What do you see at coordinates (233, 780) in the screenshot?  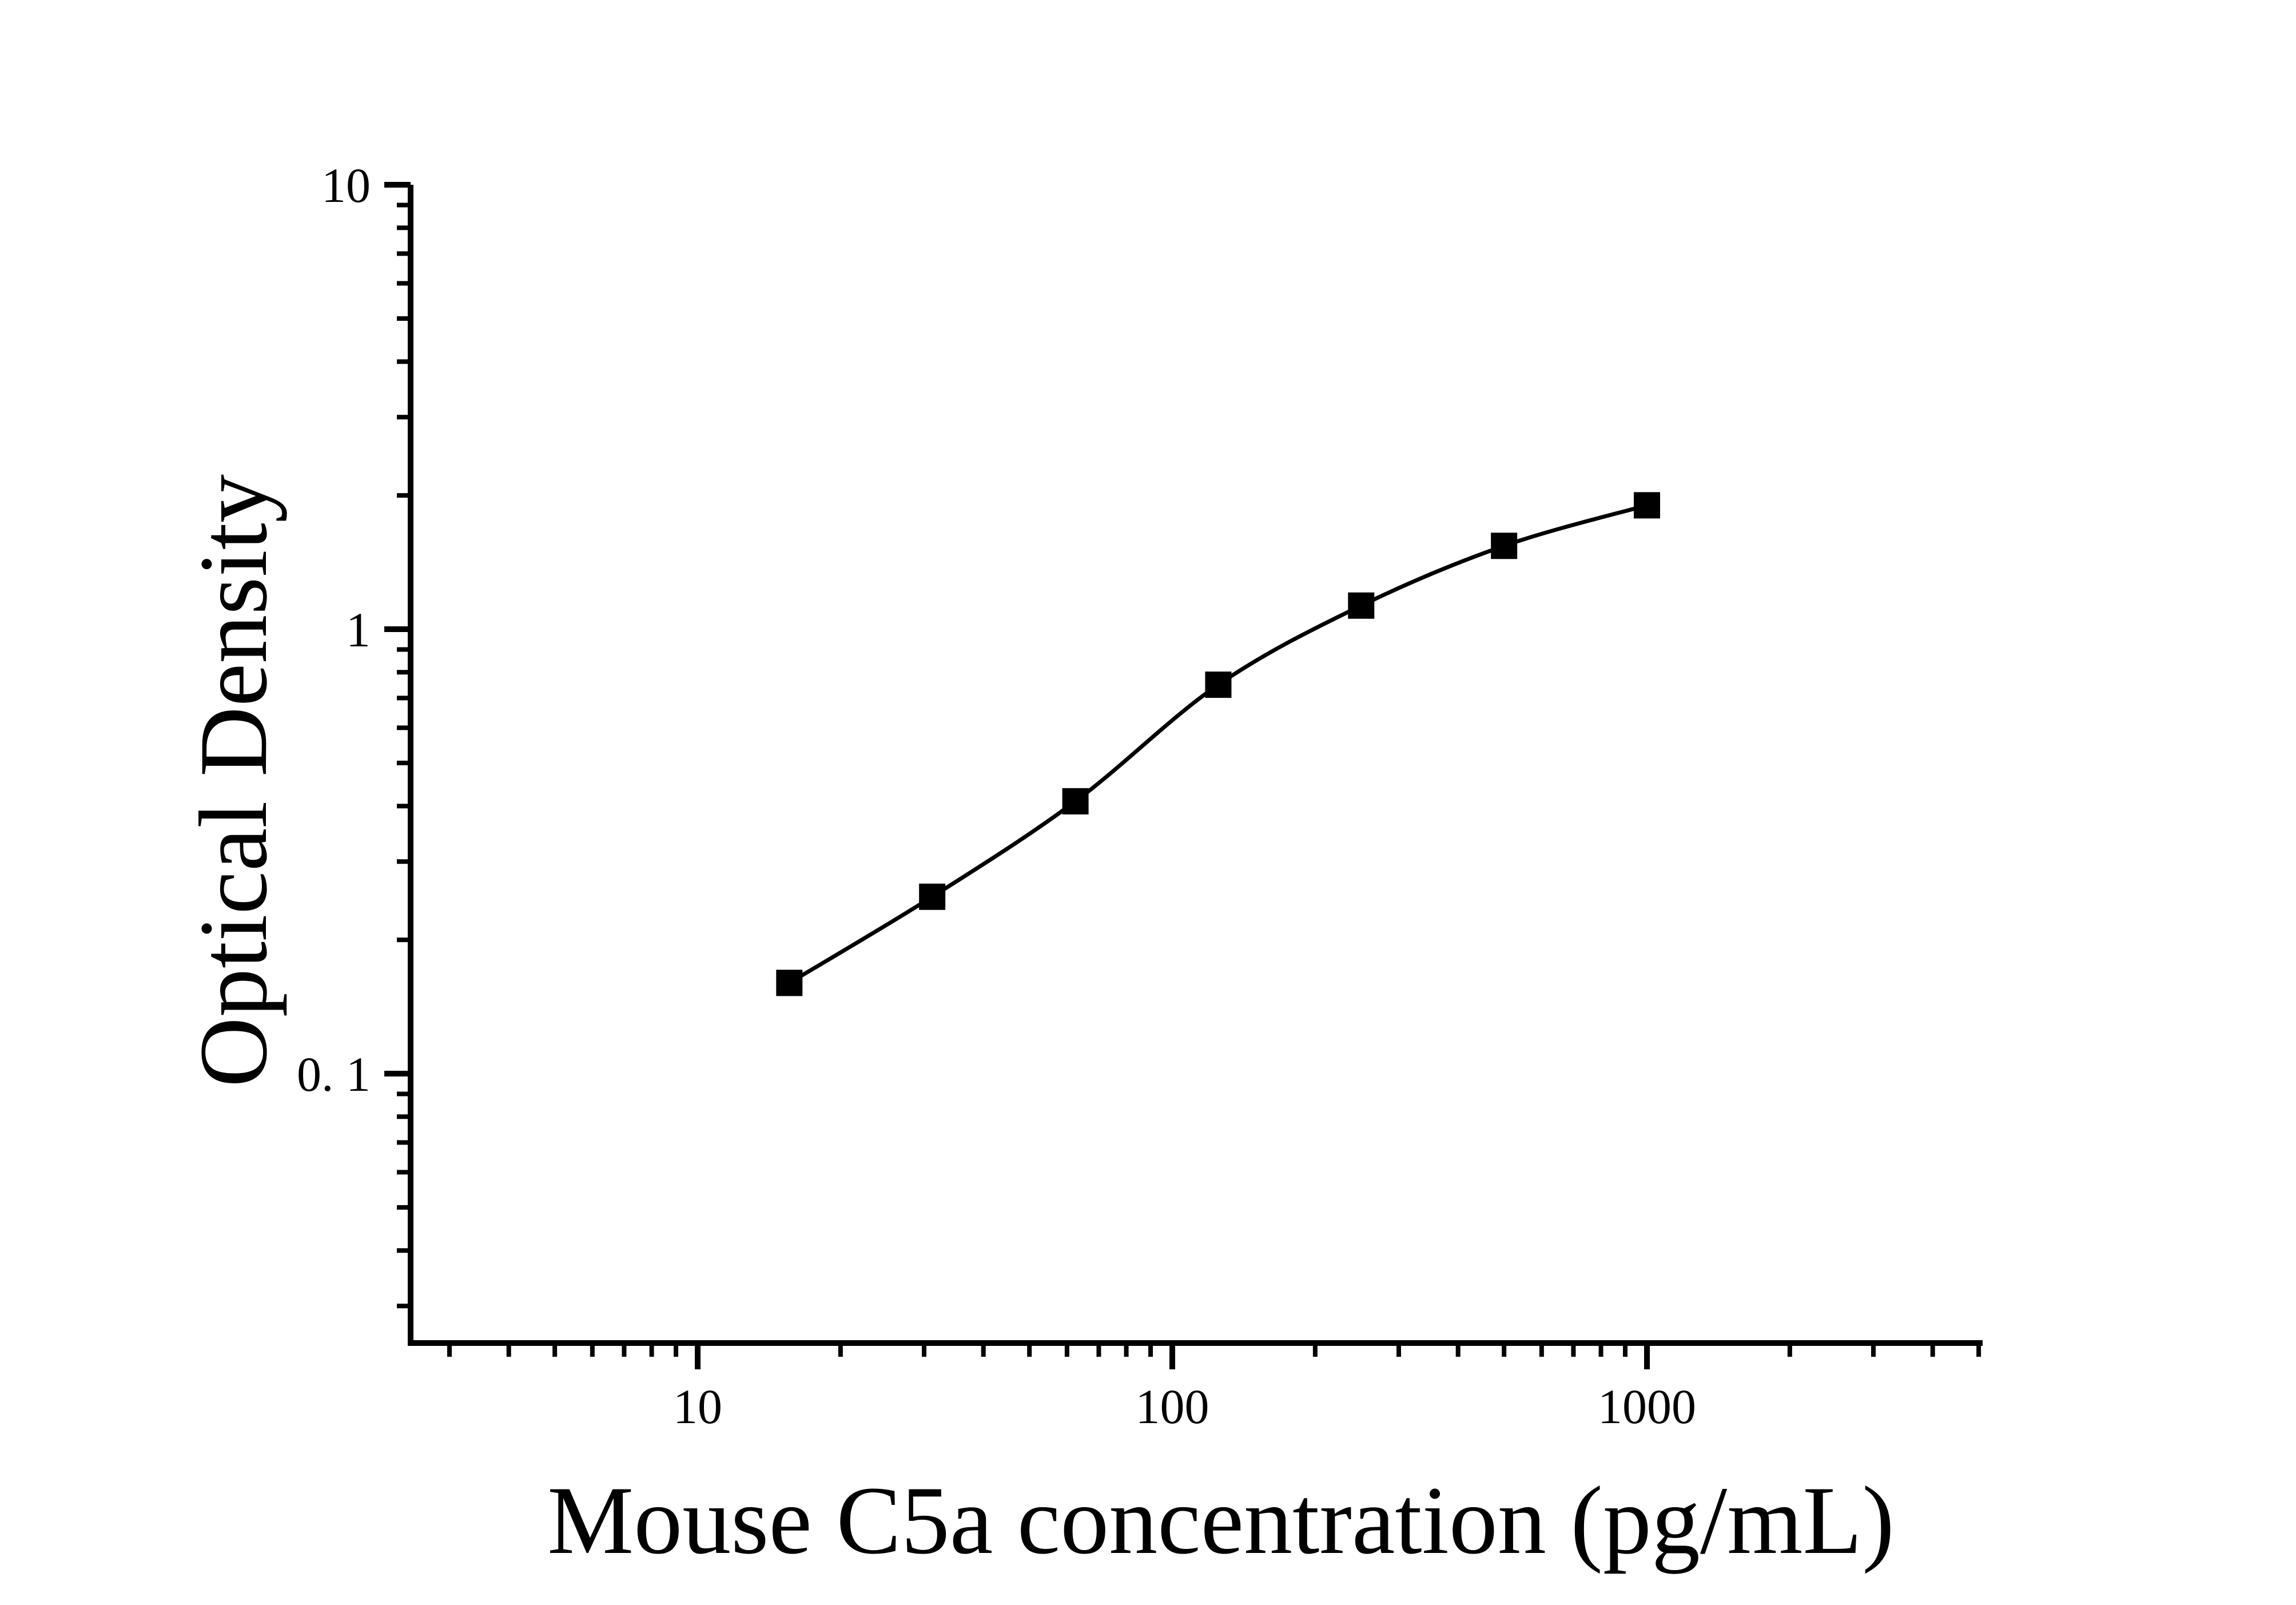 I see `y-axis-title: Optical Density` at bounding box center [233, 780].